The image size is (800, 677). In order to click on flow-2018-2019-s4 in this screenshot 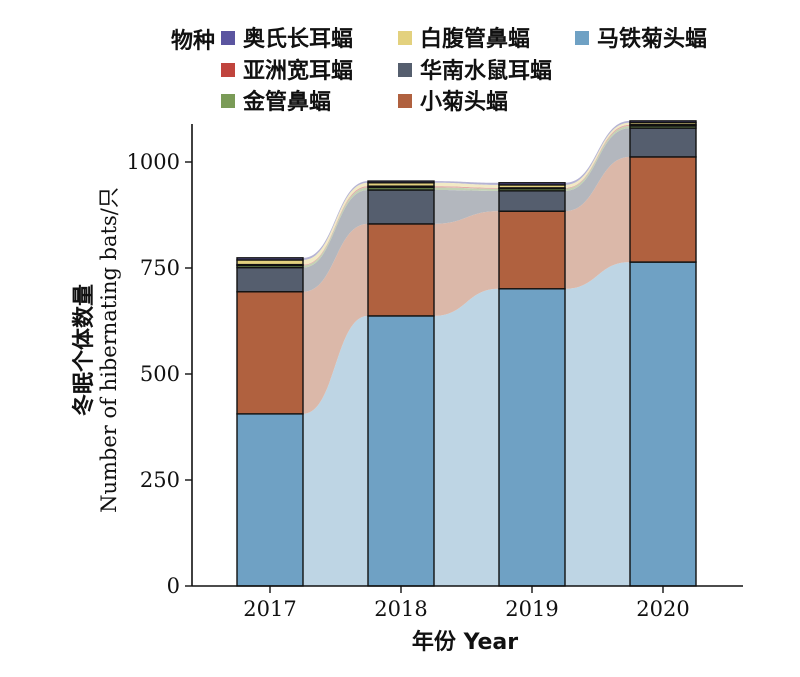, I will do `click(466, 189)`.